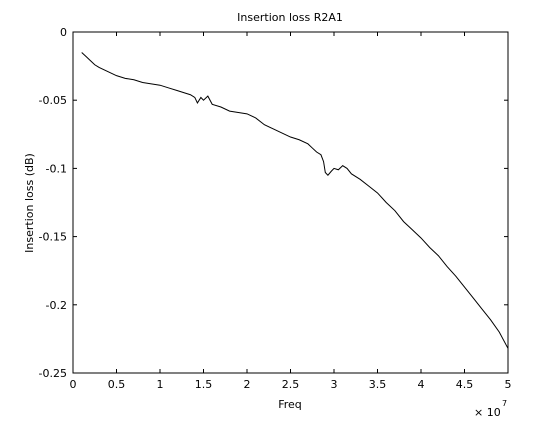 Image resolution: width=560 pixels, height=424 pixels. Describe the element at coordinates (56, 305) in the screenshot. I see `y-tick-label: -0.2` at that location.